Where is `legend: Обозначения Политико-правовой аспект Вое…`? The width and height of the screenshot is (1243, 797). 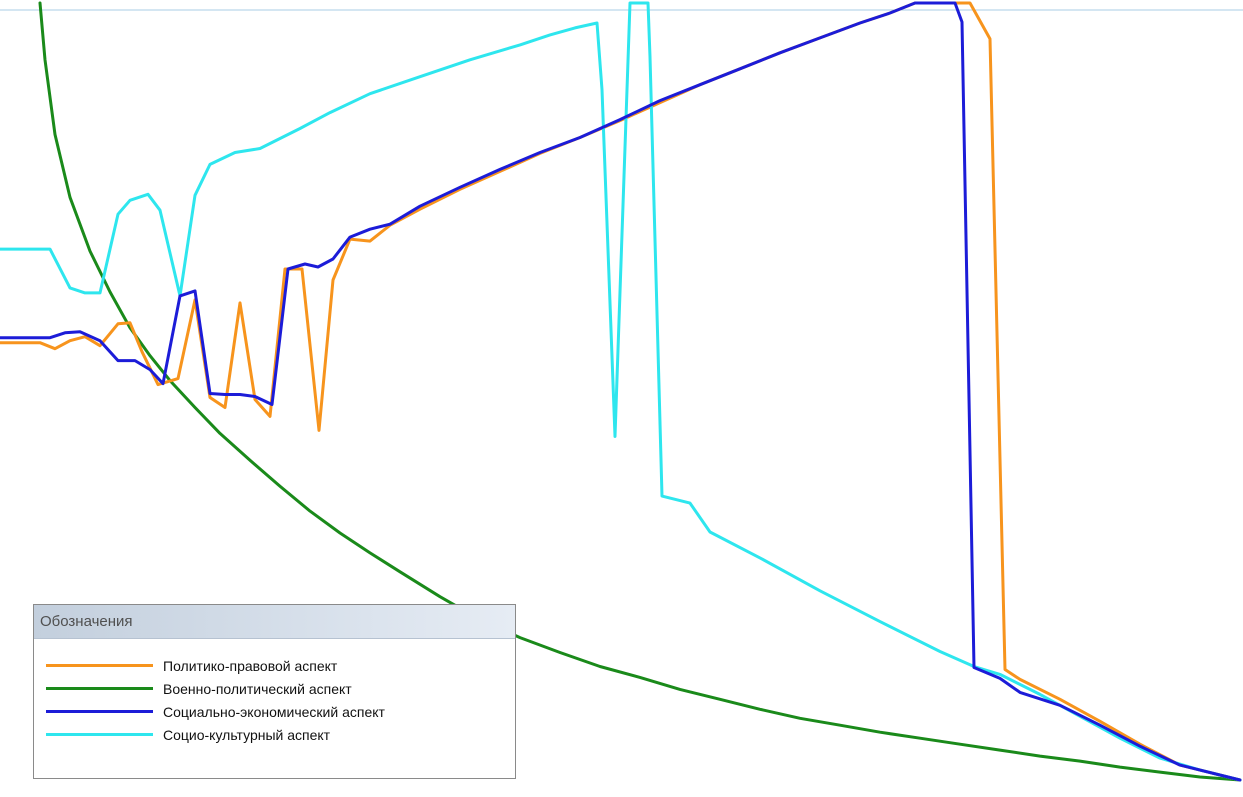 legend: Обозначения Политико-правовой аспект Вое… is located at coordinates (274, 691).